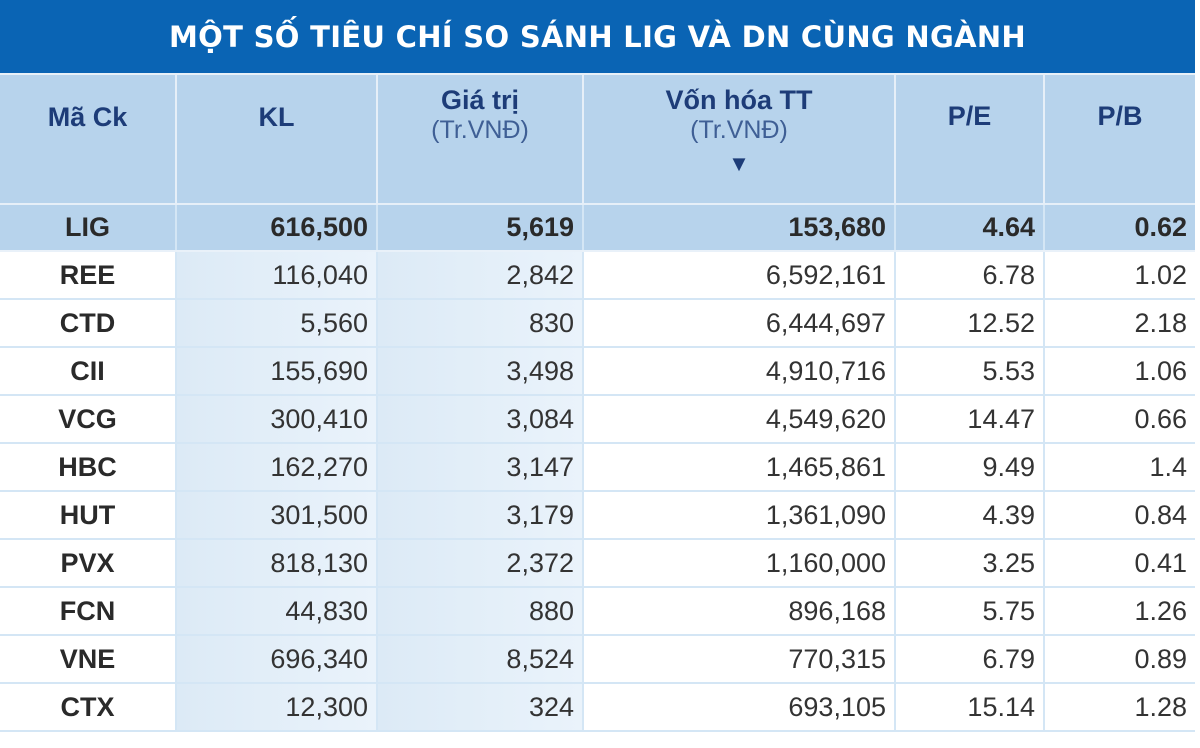 This screenshot has height=748, width=1200. Describe the element at coordinates (970, 371) in the screenshot. I see `cell-pe: 5.53` at that location.